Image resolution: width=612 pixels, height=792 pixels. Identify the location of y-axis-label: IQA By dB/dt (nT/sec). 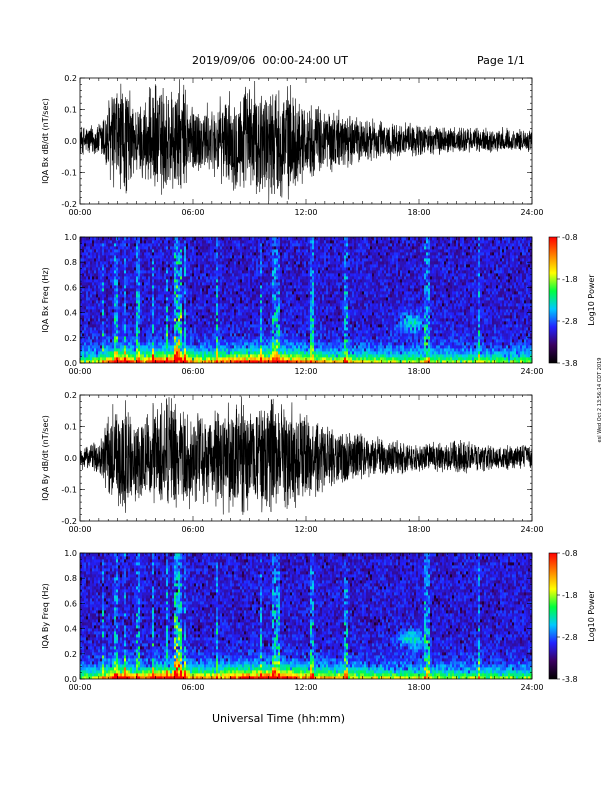
(45, 458).